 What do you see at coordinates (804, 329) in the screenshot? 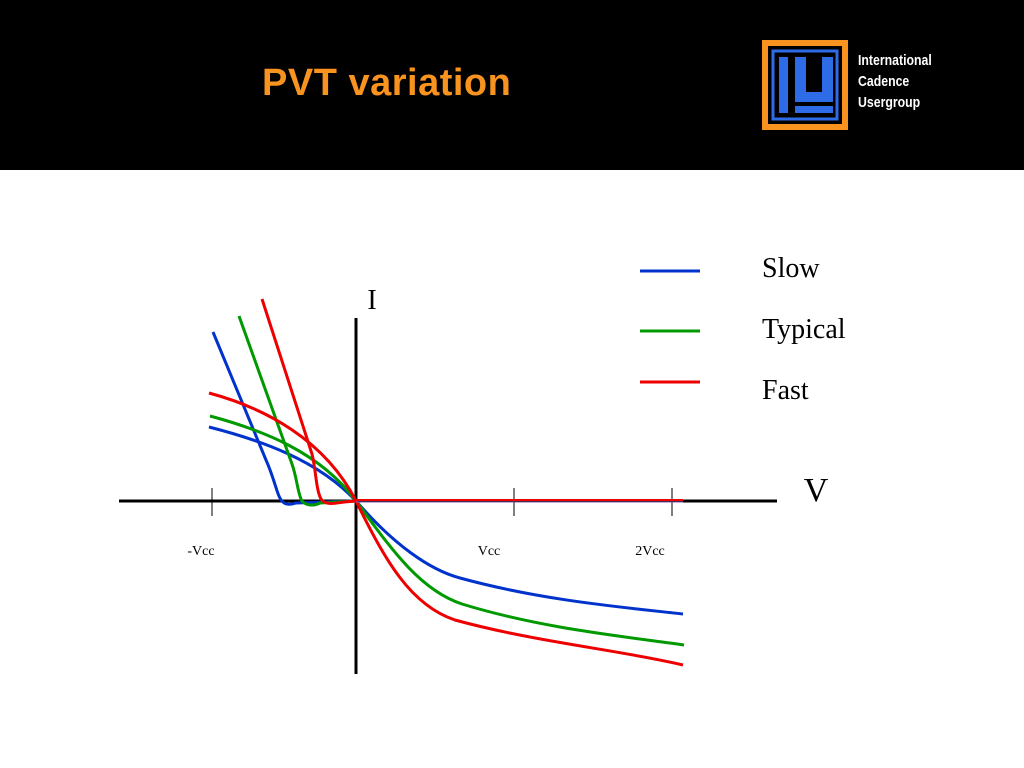
I see `legend-label-typical: Typical` at bounding box center [804, 329].